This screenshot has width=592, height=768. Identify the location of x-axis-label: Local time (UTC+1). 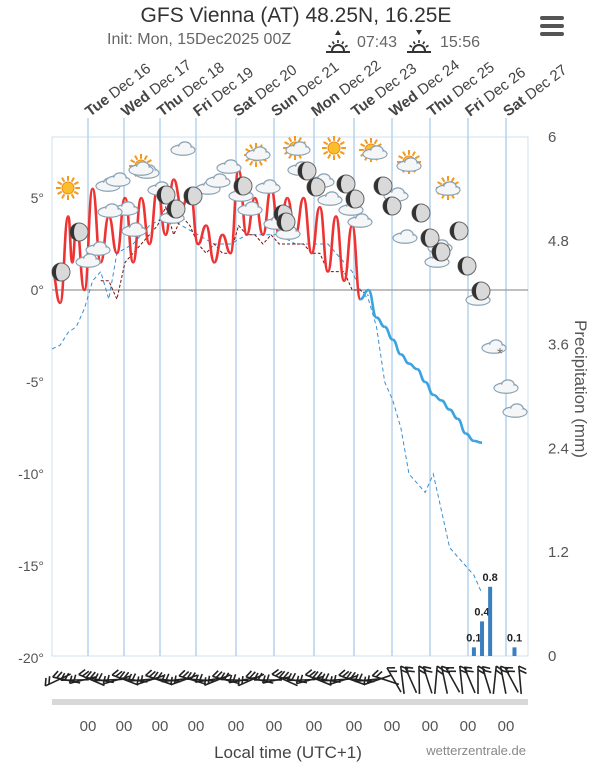
(288, 752).